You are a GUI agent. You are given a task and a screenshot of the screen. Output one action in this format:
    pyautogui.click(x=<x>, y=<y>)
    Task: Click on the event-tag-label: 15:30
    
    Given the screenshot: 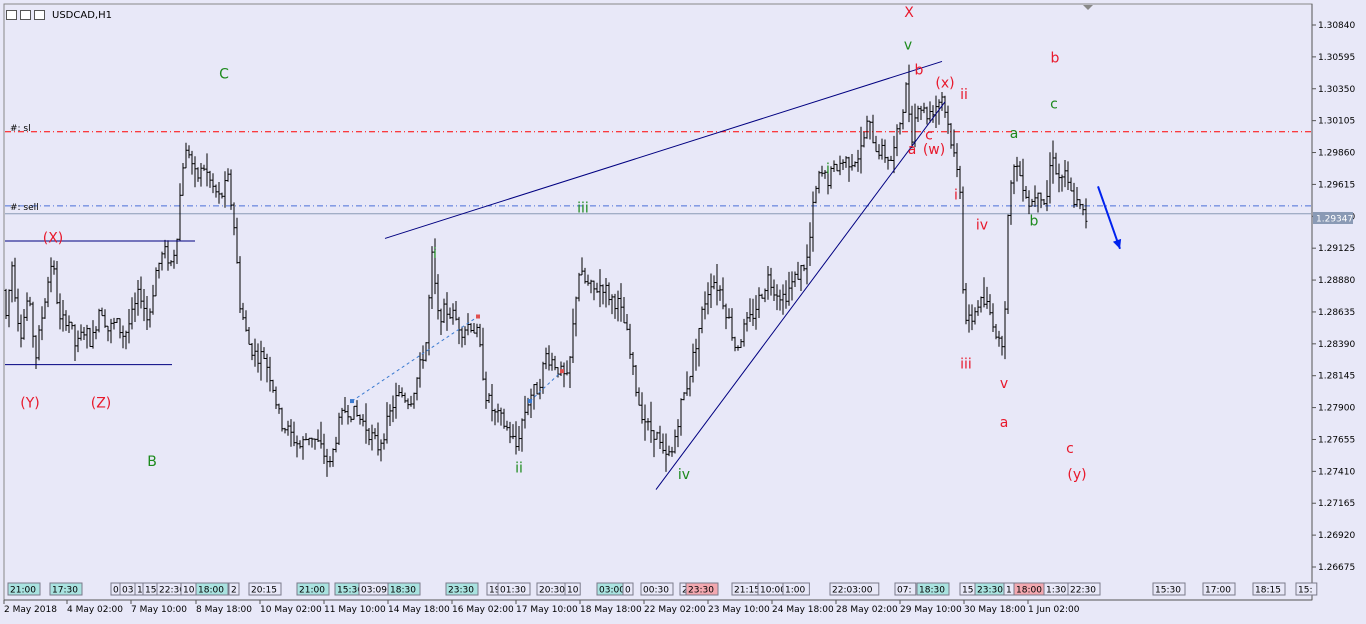 What is the action you would take?
    pyautogui.click(x=1168, y=591)
    